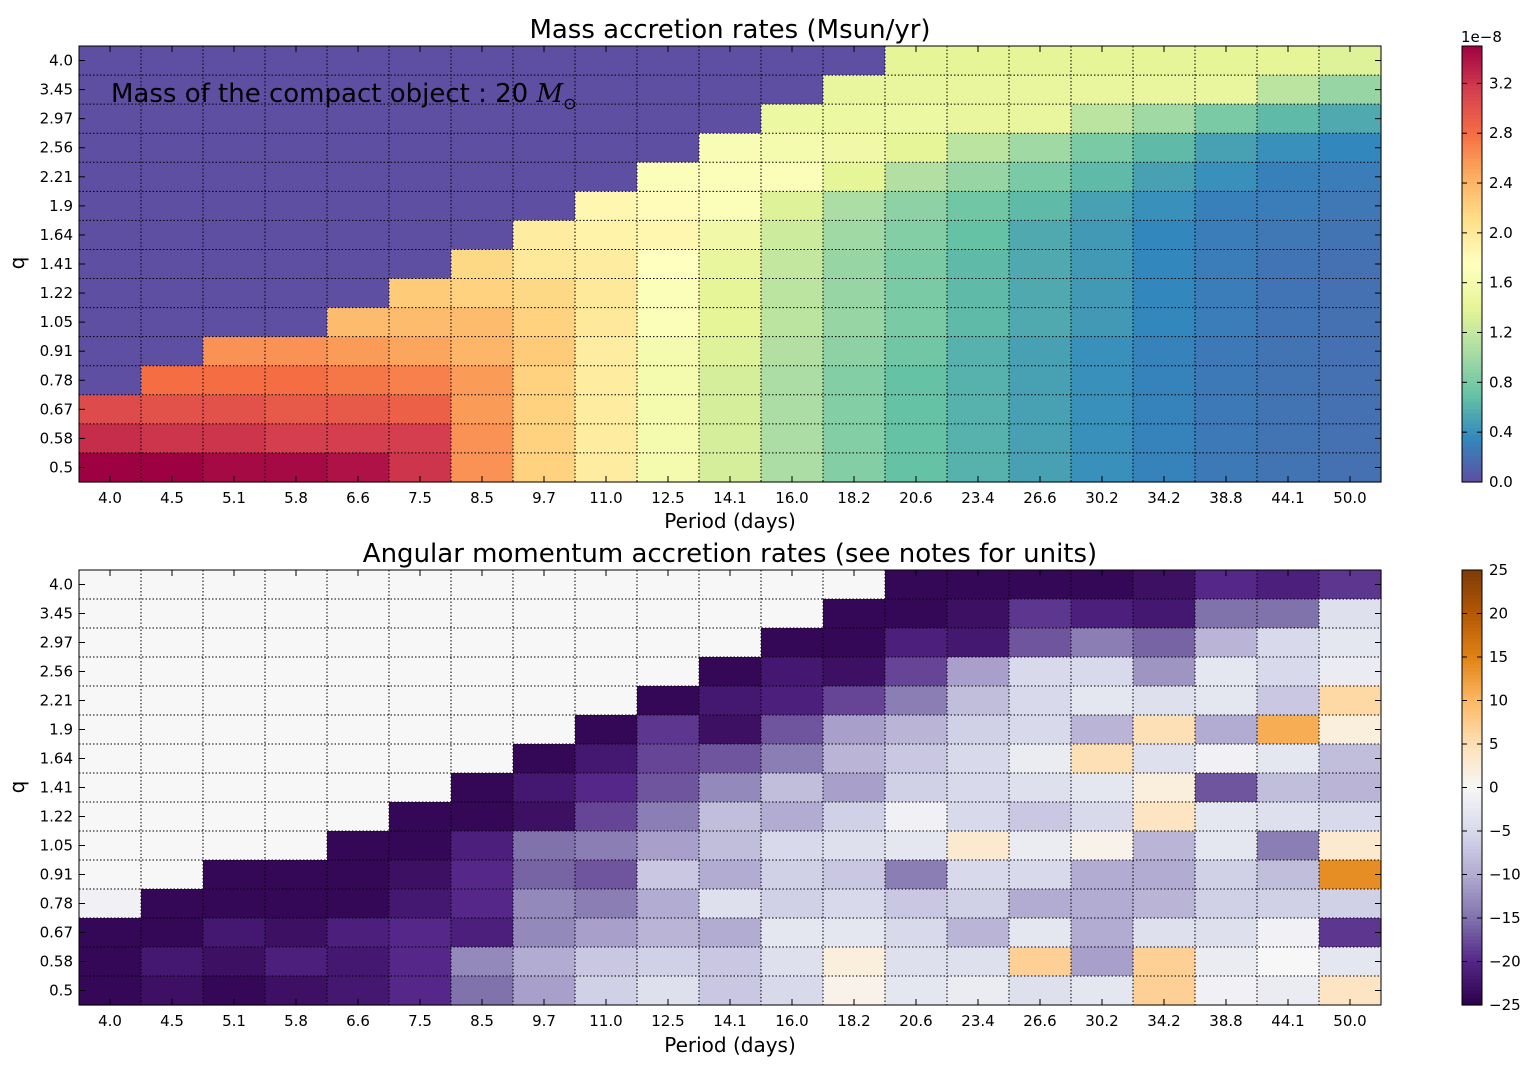 The width and height of the screenshot is (1540, 1069). I want to click on x-tick-label: 30.2, so click(1101, 1021).